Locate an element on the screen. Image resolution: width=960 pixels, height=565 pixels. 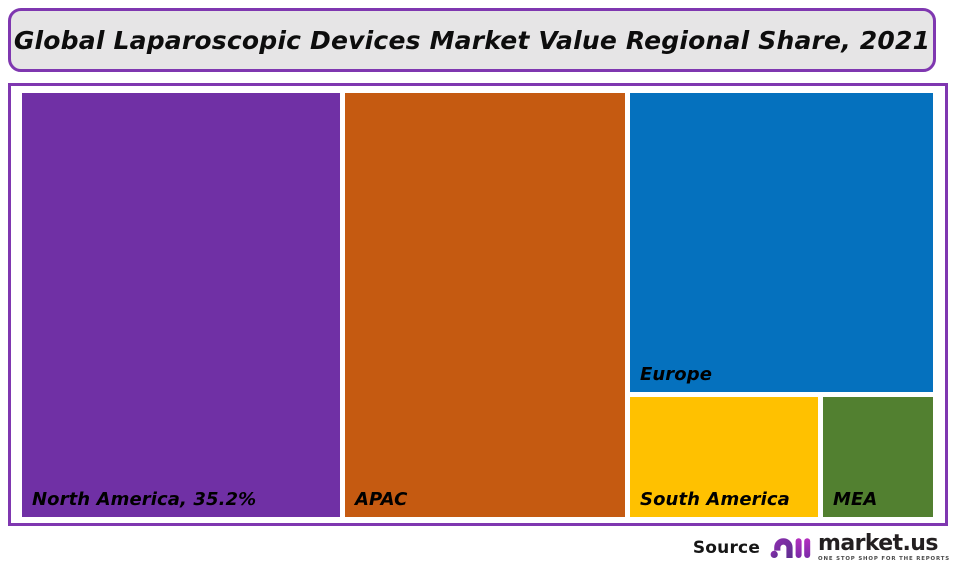
market-us-logo-icon is located at coordinates (790, 548).